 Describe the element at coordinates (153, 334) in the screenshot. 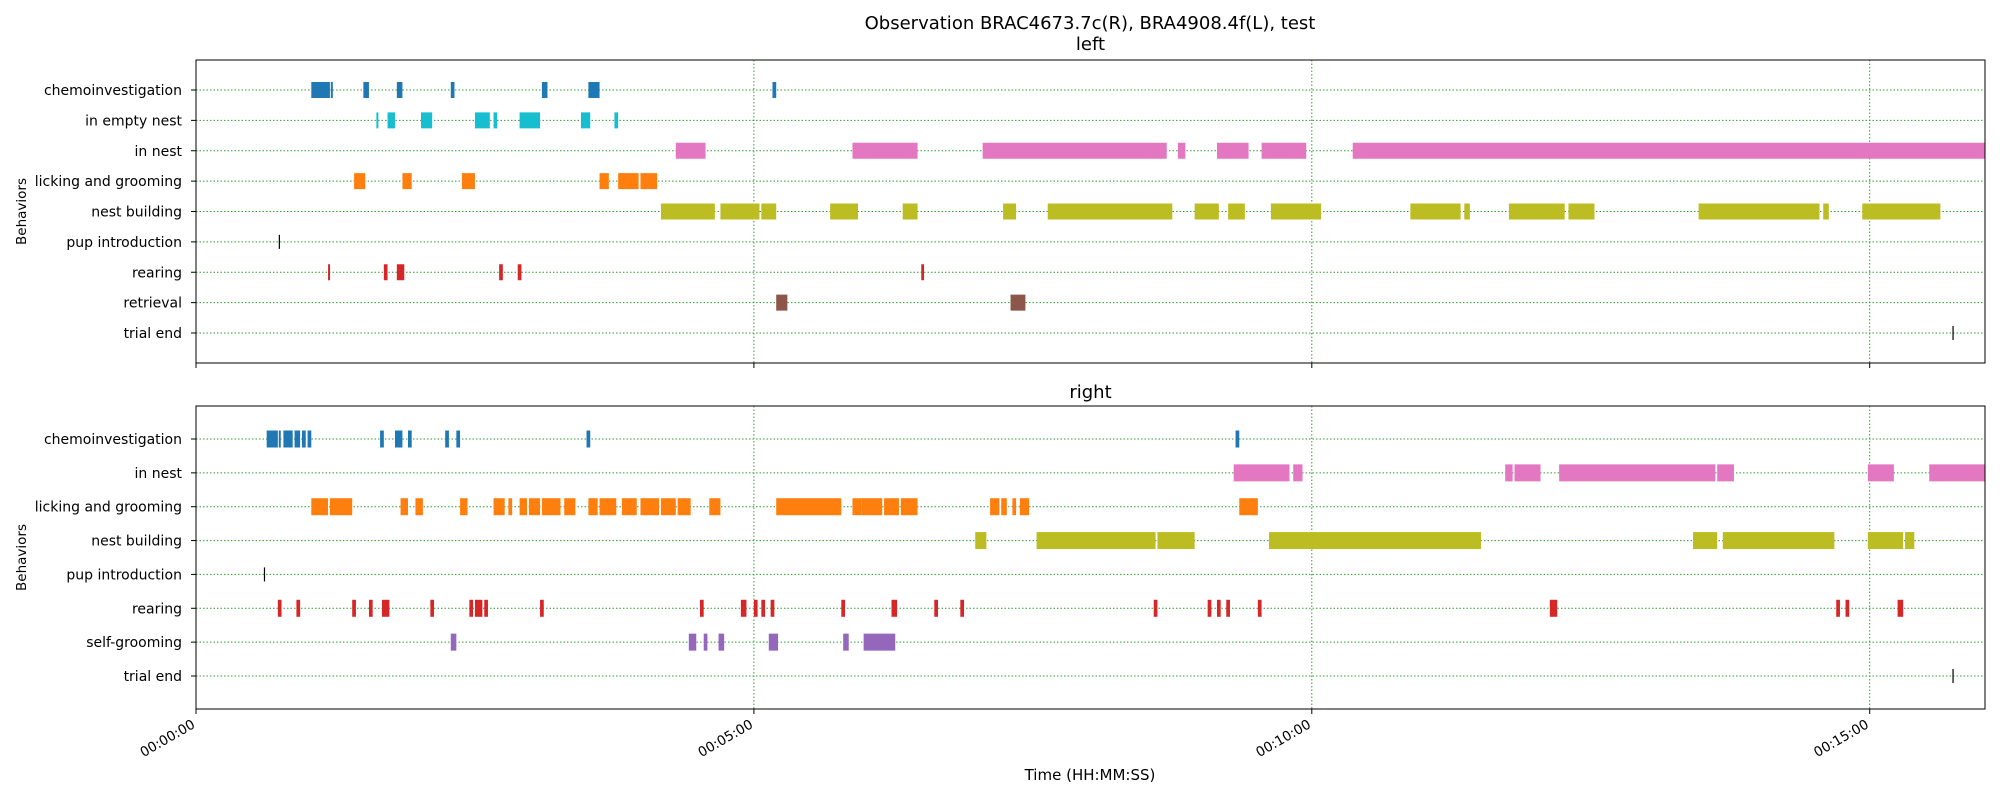

I see `behavior-label: trial end` at that location.